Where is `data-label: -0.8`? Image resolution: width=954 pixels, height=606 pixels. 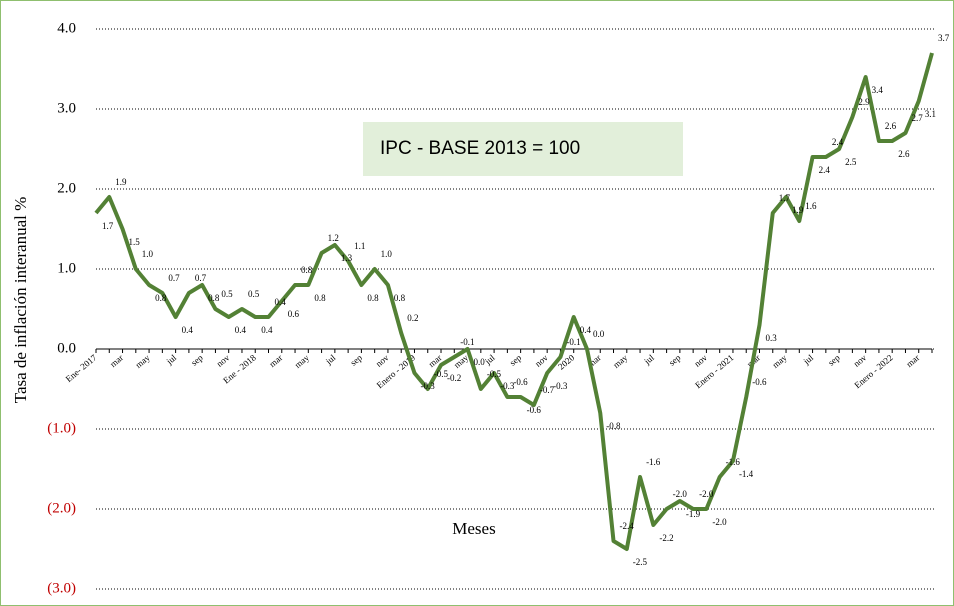
data-label: -0.8 is located at coordinates (613, 426).